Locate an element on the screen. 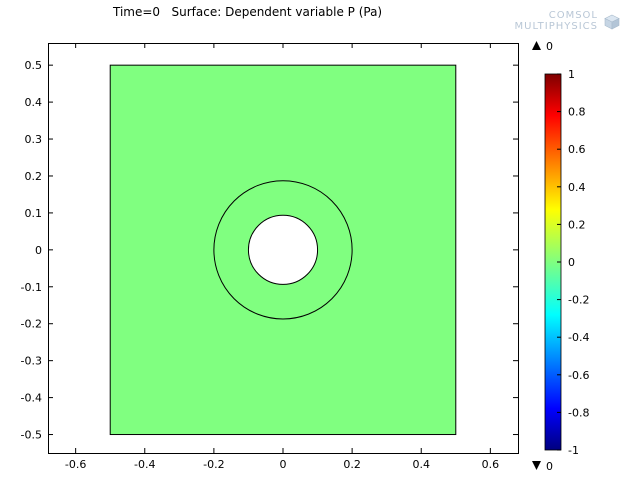  y-tick-label: -0.2 is located at coordinates (31, 324).